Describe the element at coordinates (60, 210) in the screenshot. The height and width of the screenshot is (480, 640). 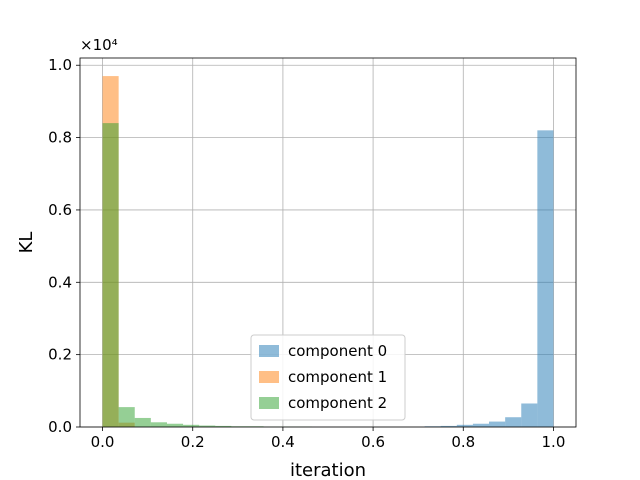
I see `y-tick-label: 0.6` at that location.